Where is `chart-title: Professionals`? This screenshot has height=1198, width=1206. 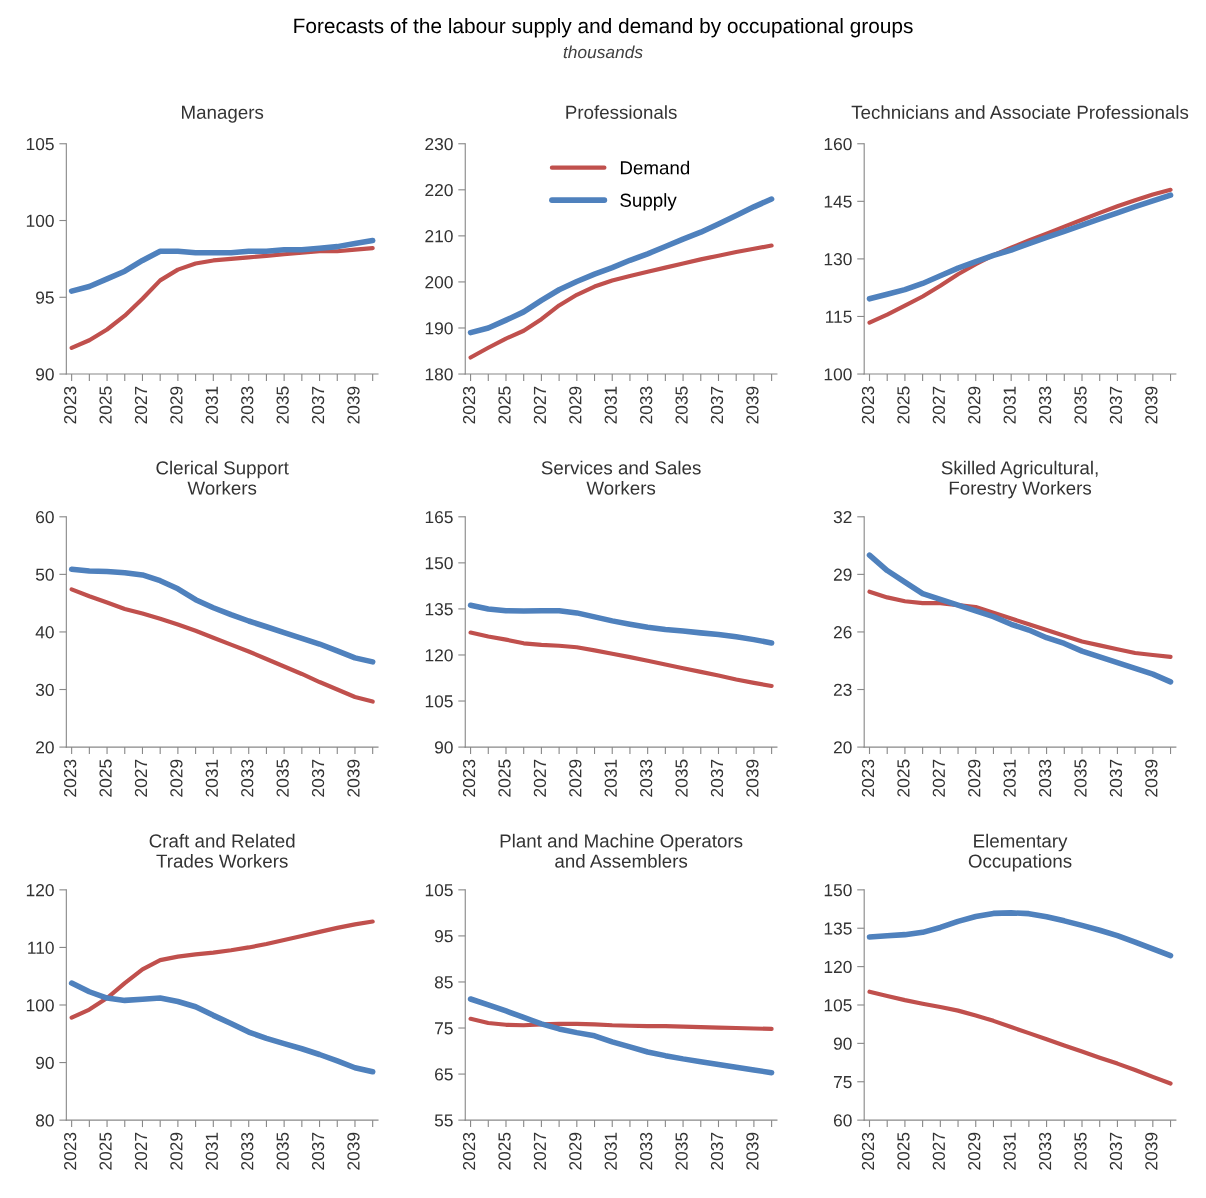 chart-title: Professionals is located at coordinates (621, 112).